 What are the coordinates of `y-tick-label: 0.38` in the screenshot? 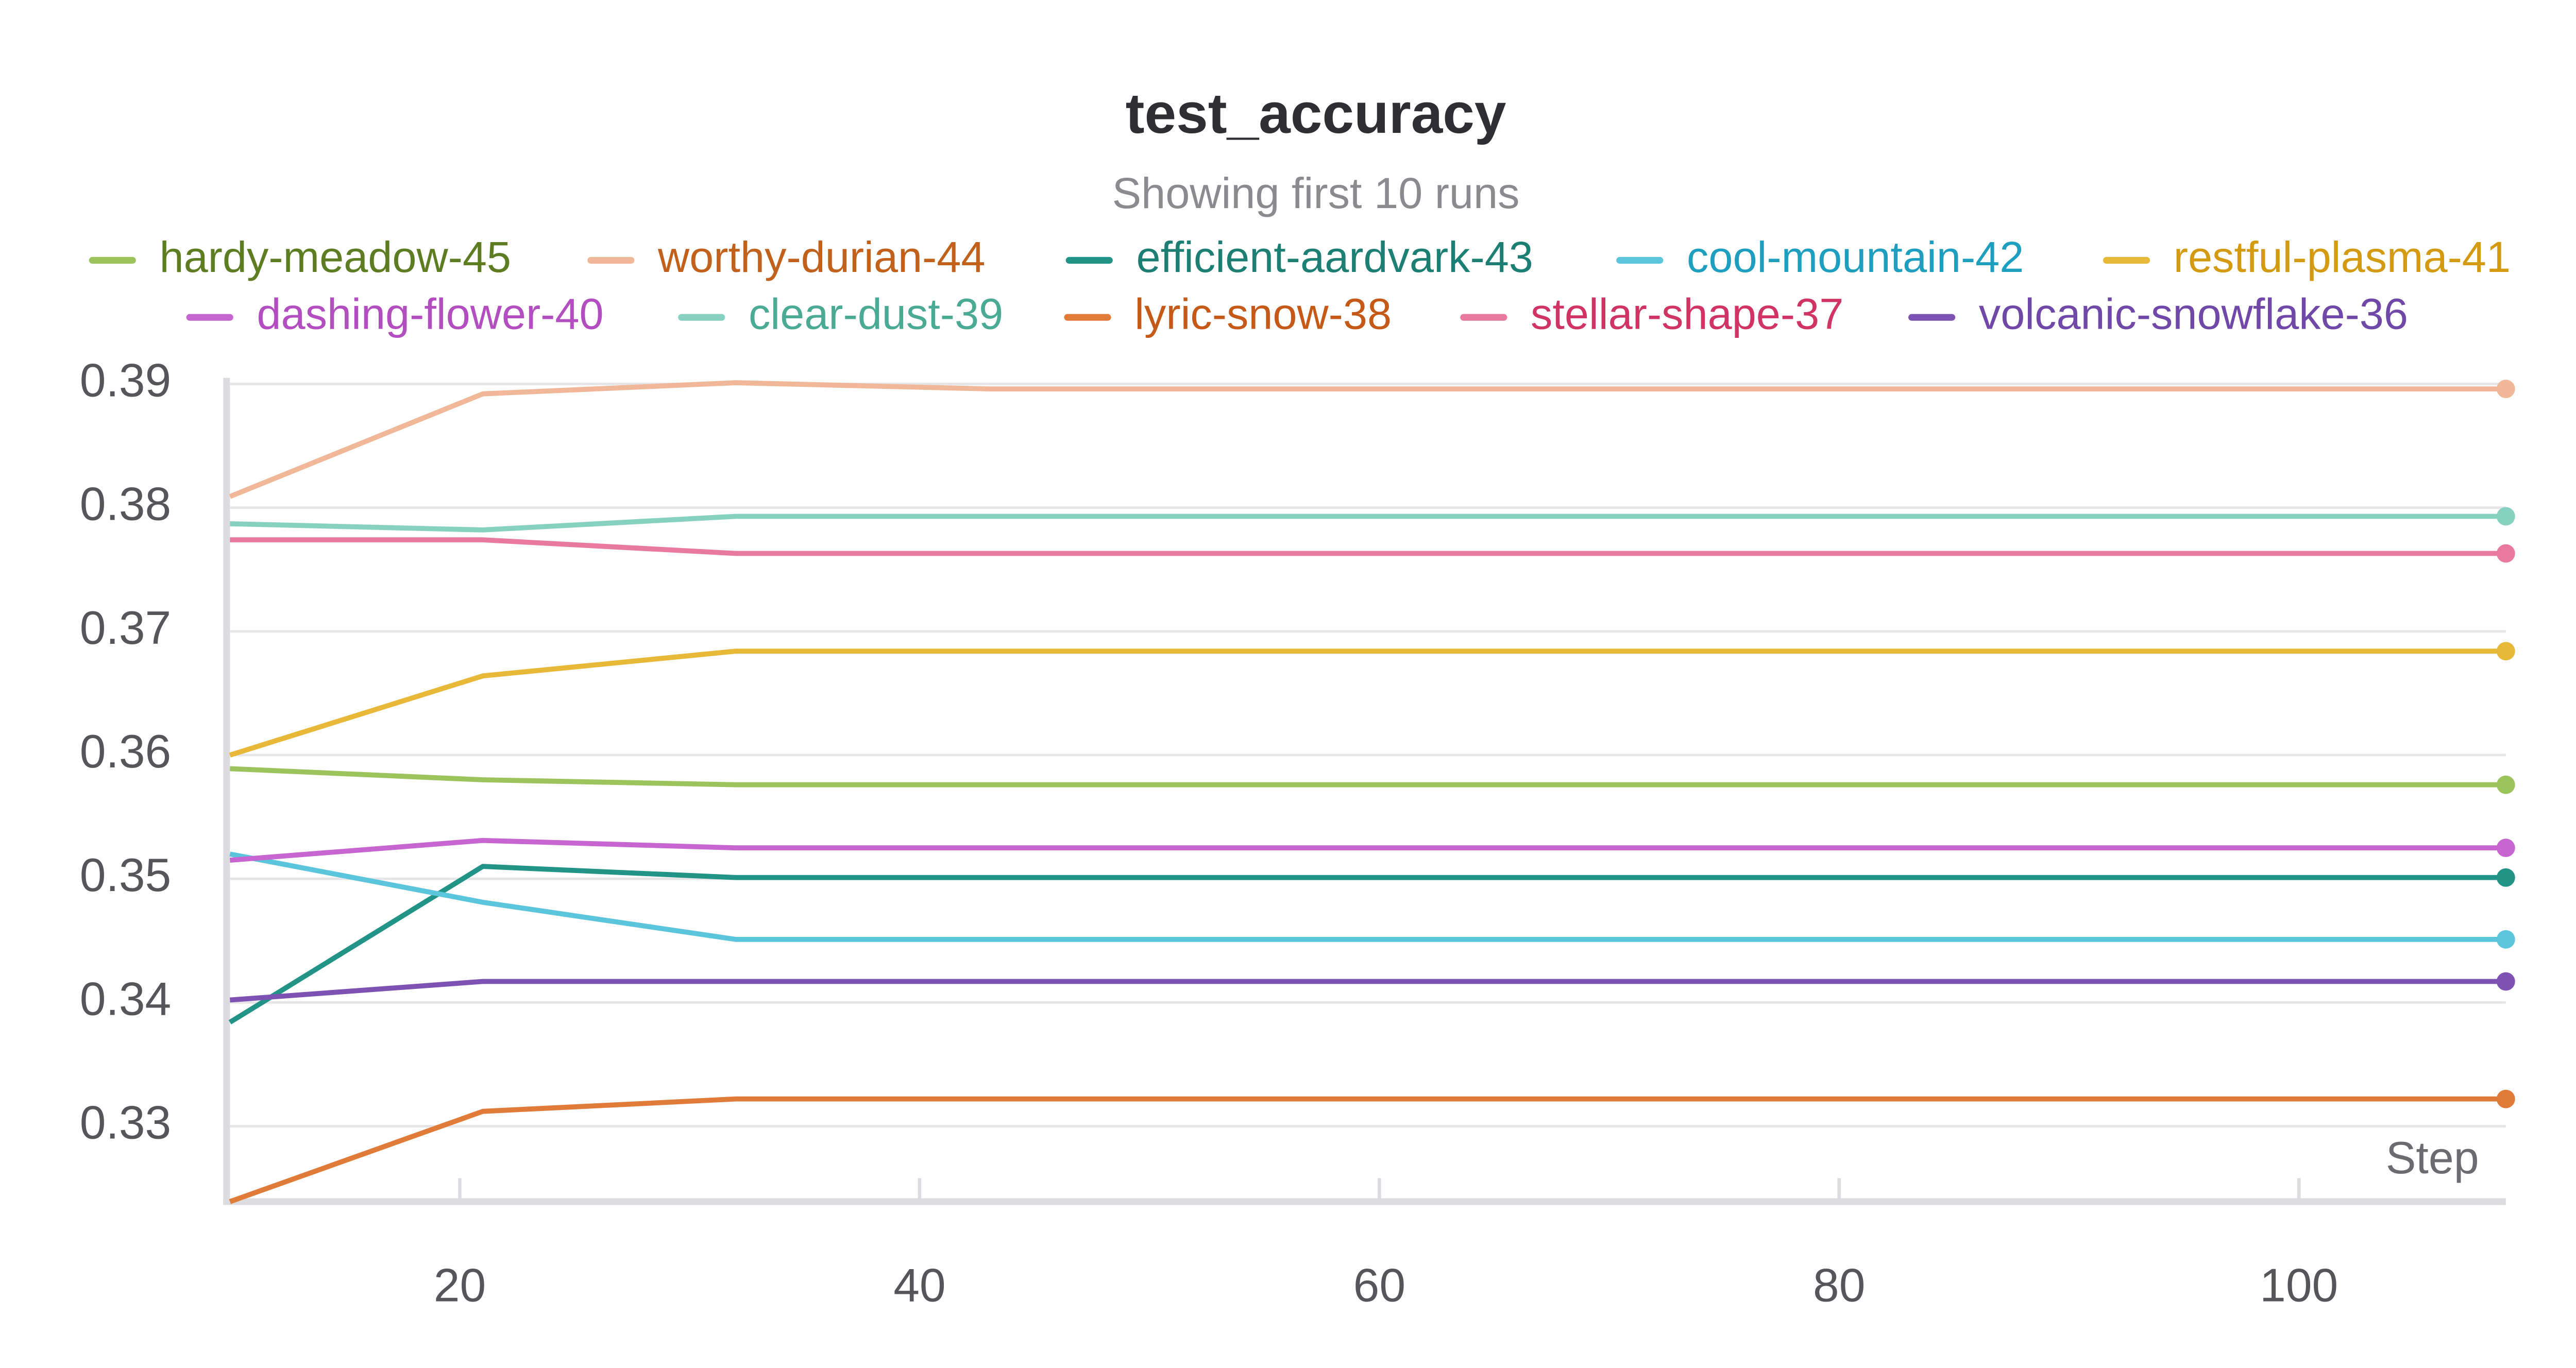 It's located at (126, 504).